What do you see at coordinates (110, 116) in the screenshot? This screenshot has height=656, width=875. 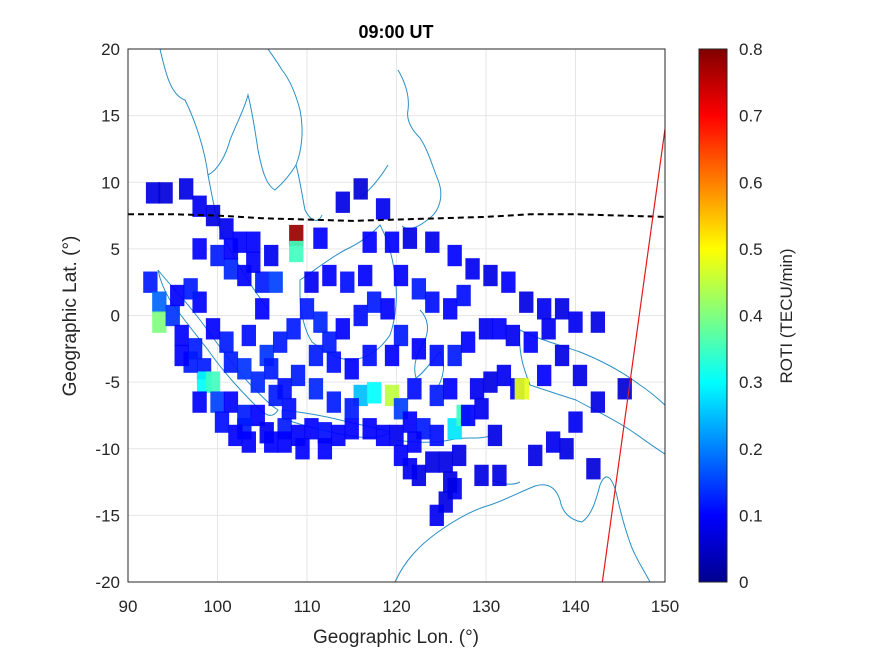 I see `y-tick-label: 15` at bounding box center [110, 116].